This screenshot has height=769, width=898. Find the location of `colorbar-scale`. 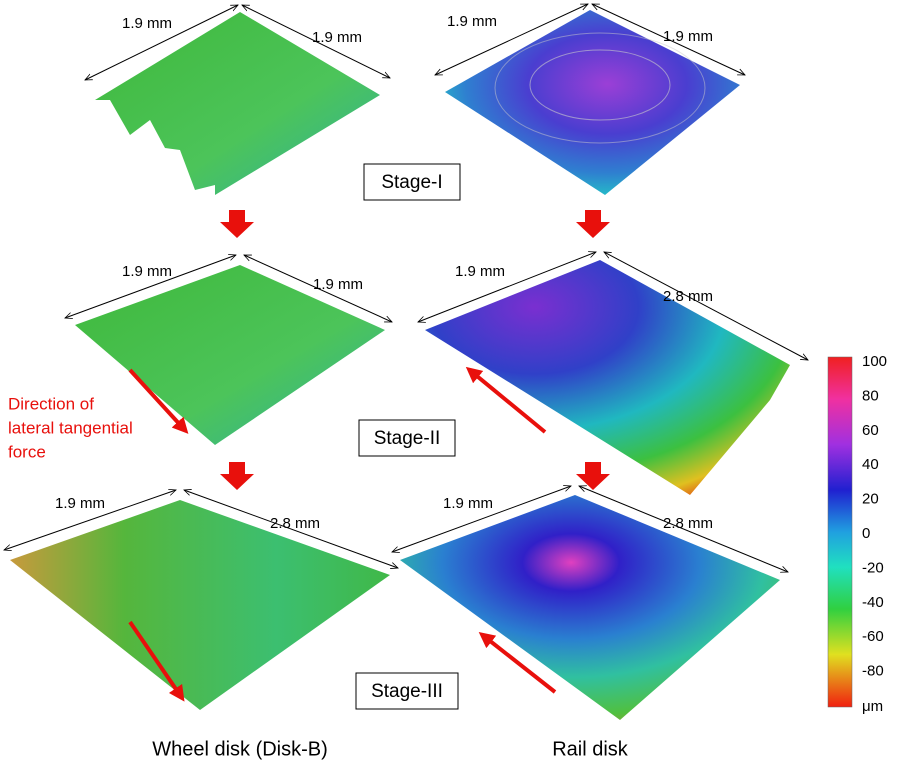

colorbar-scale is located at coordinates (840, 532).